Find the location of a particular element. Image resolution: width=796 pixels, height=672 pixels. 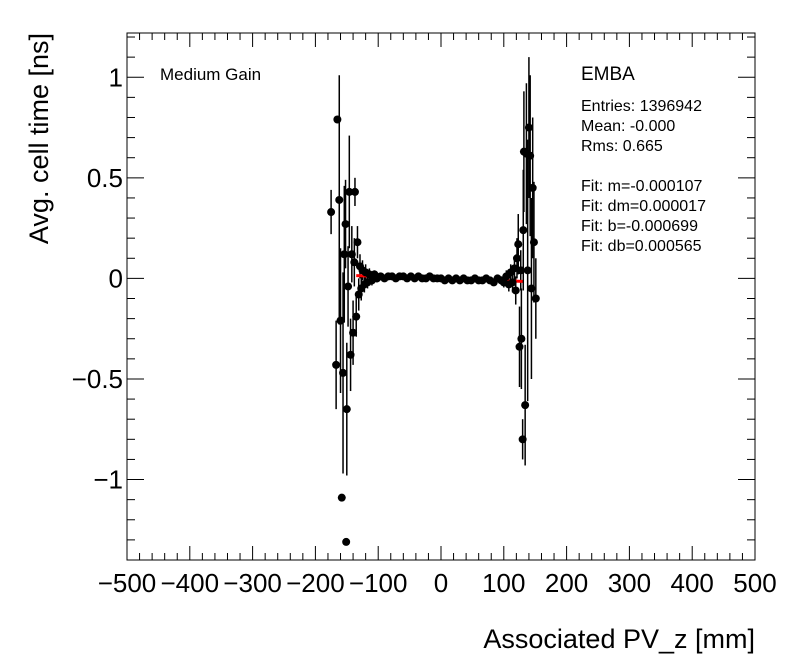

x-tick-label: −400 is located at coordinates (190, 583).